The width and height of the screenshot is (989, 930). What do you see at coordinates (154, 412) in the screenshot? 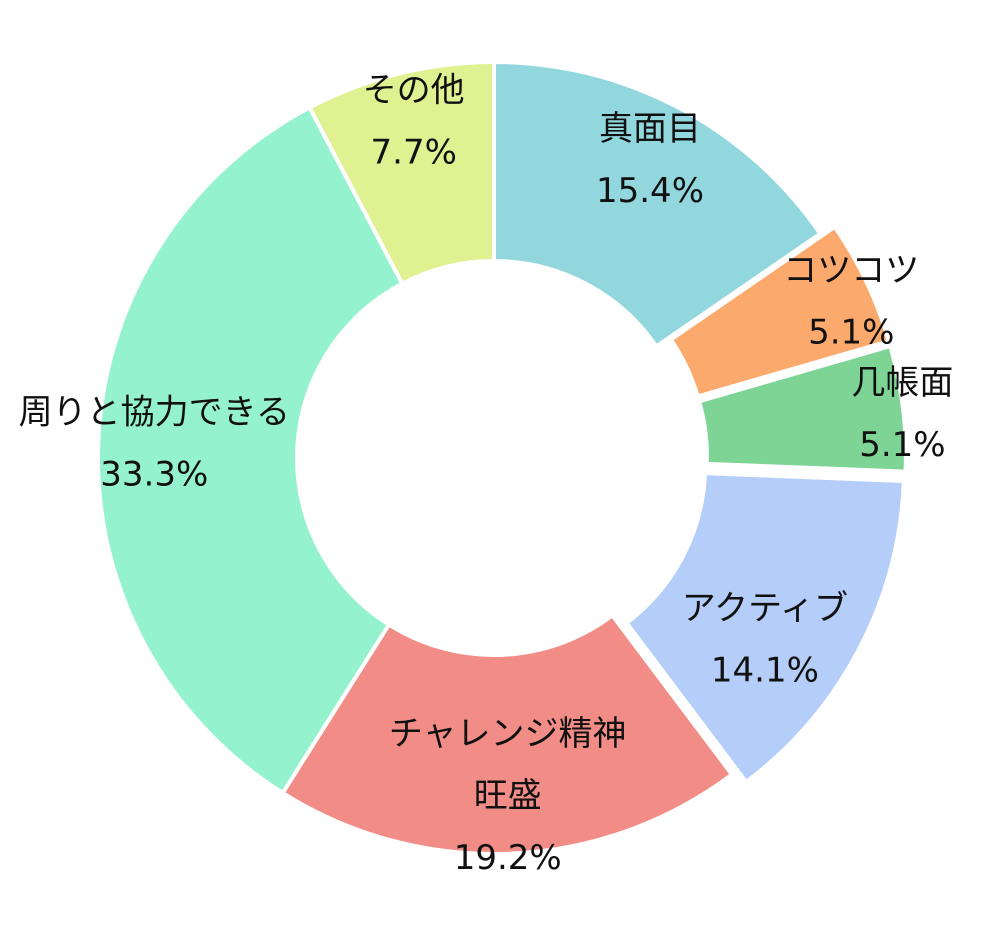
I see `slice-5-category-label-0: 周りと協力できる` at bounding box center [154, 412].